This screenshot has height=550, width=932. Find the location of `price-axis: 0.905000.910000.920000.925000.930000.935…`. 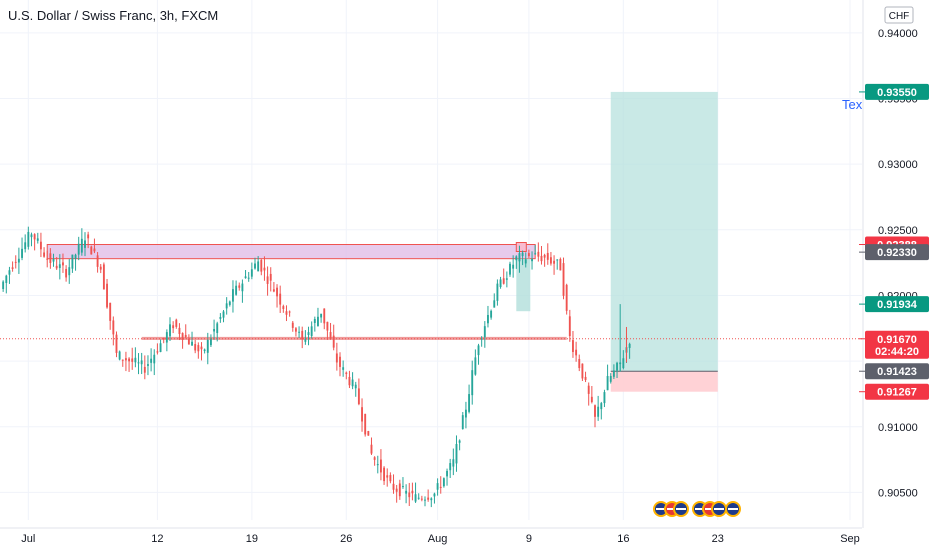

price-axis: 0.905000.910000.920000.925000.930000.935… is located at coordinates (890, 264).